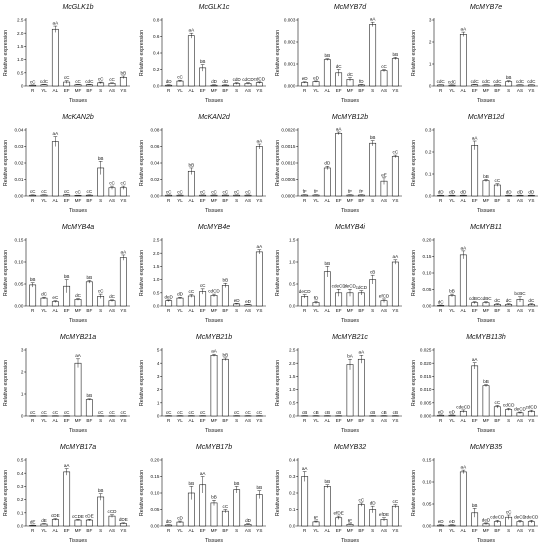  What do you see at coordinates (372, 272) in the screenshot?
I see `significance-label: cB` at bounding box center [372, 272].